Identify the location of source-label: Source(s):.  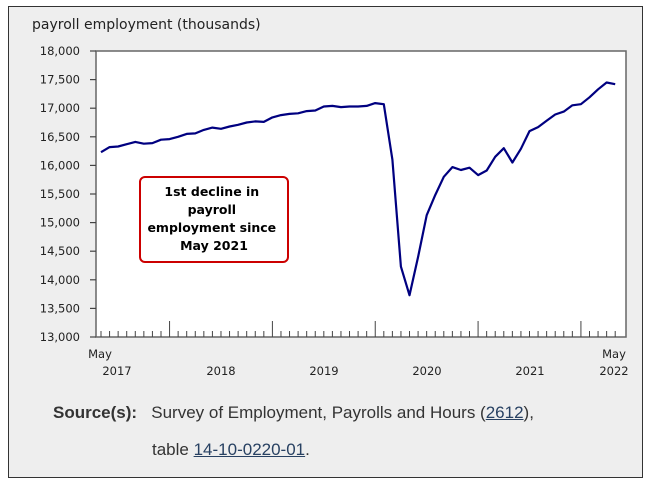
(95, 412).